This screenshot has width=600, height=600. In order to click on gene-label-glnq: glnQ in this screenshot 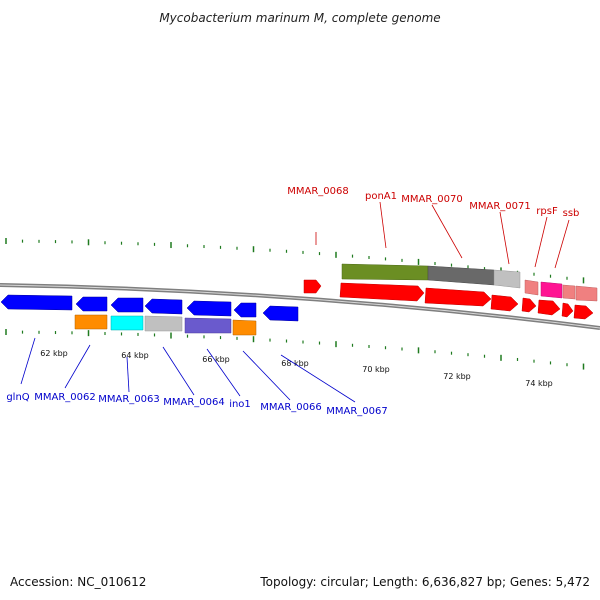, I will do `click(17, 397)`.